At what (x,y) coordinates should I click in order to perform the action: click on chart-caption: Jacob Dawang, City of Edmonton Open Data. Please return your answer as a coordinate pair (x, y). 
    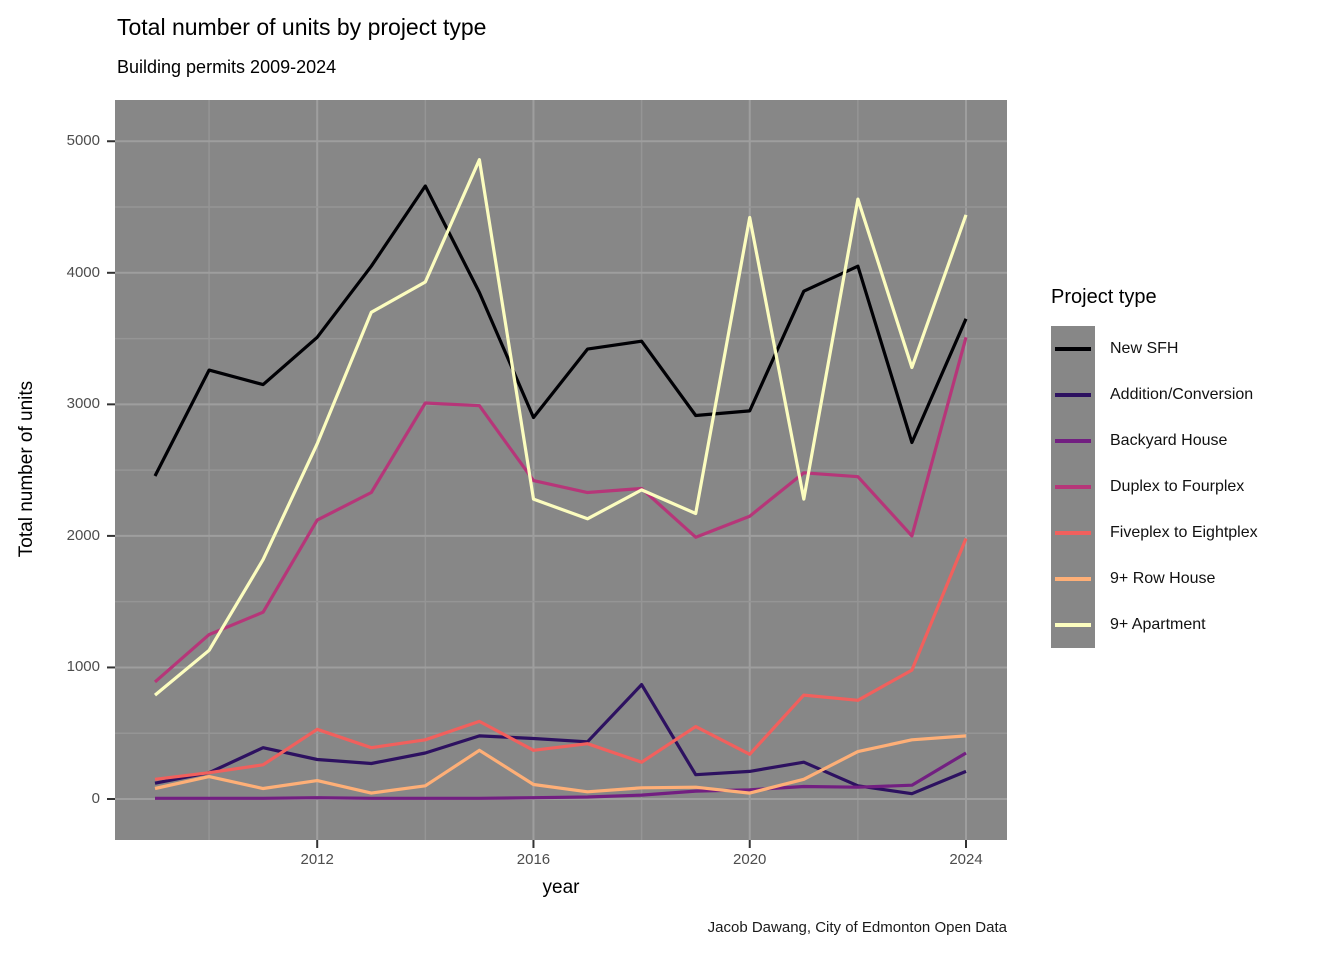
    Looking at the image, I should click on (857, 927).